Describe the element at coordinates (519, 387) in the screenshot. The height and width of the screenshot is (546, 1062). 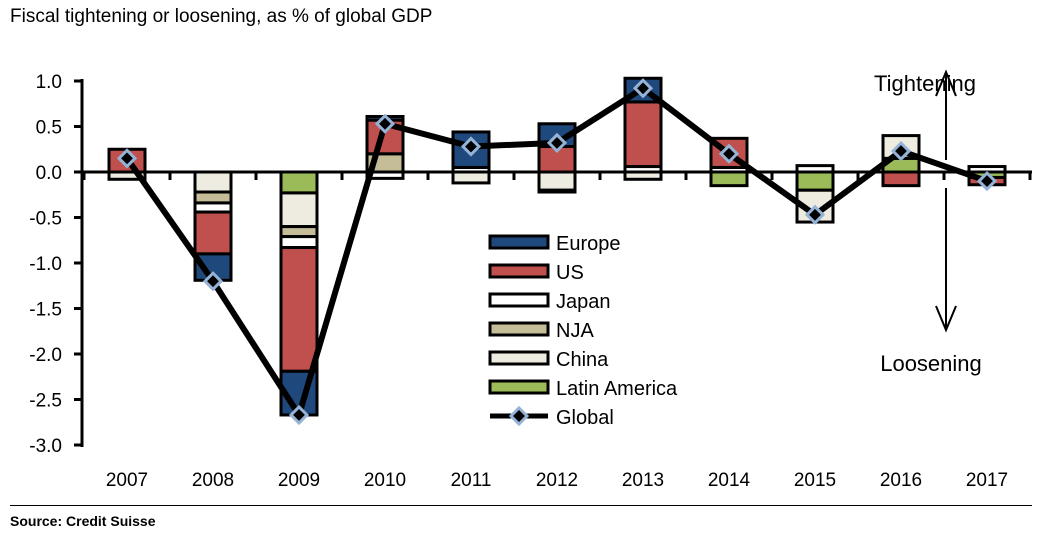
I see `legend-swatch-latin-america` at that location.